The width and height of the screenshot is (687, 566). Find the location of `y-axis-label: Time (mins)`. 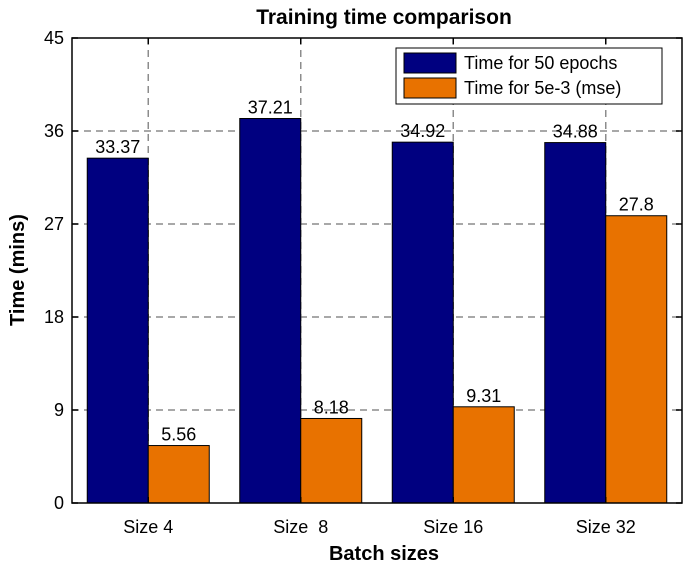

y-axis-label: Time (mins) is located at coordinates (18, 270).